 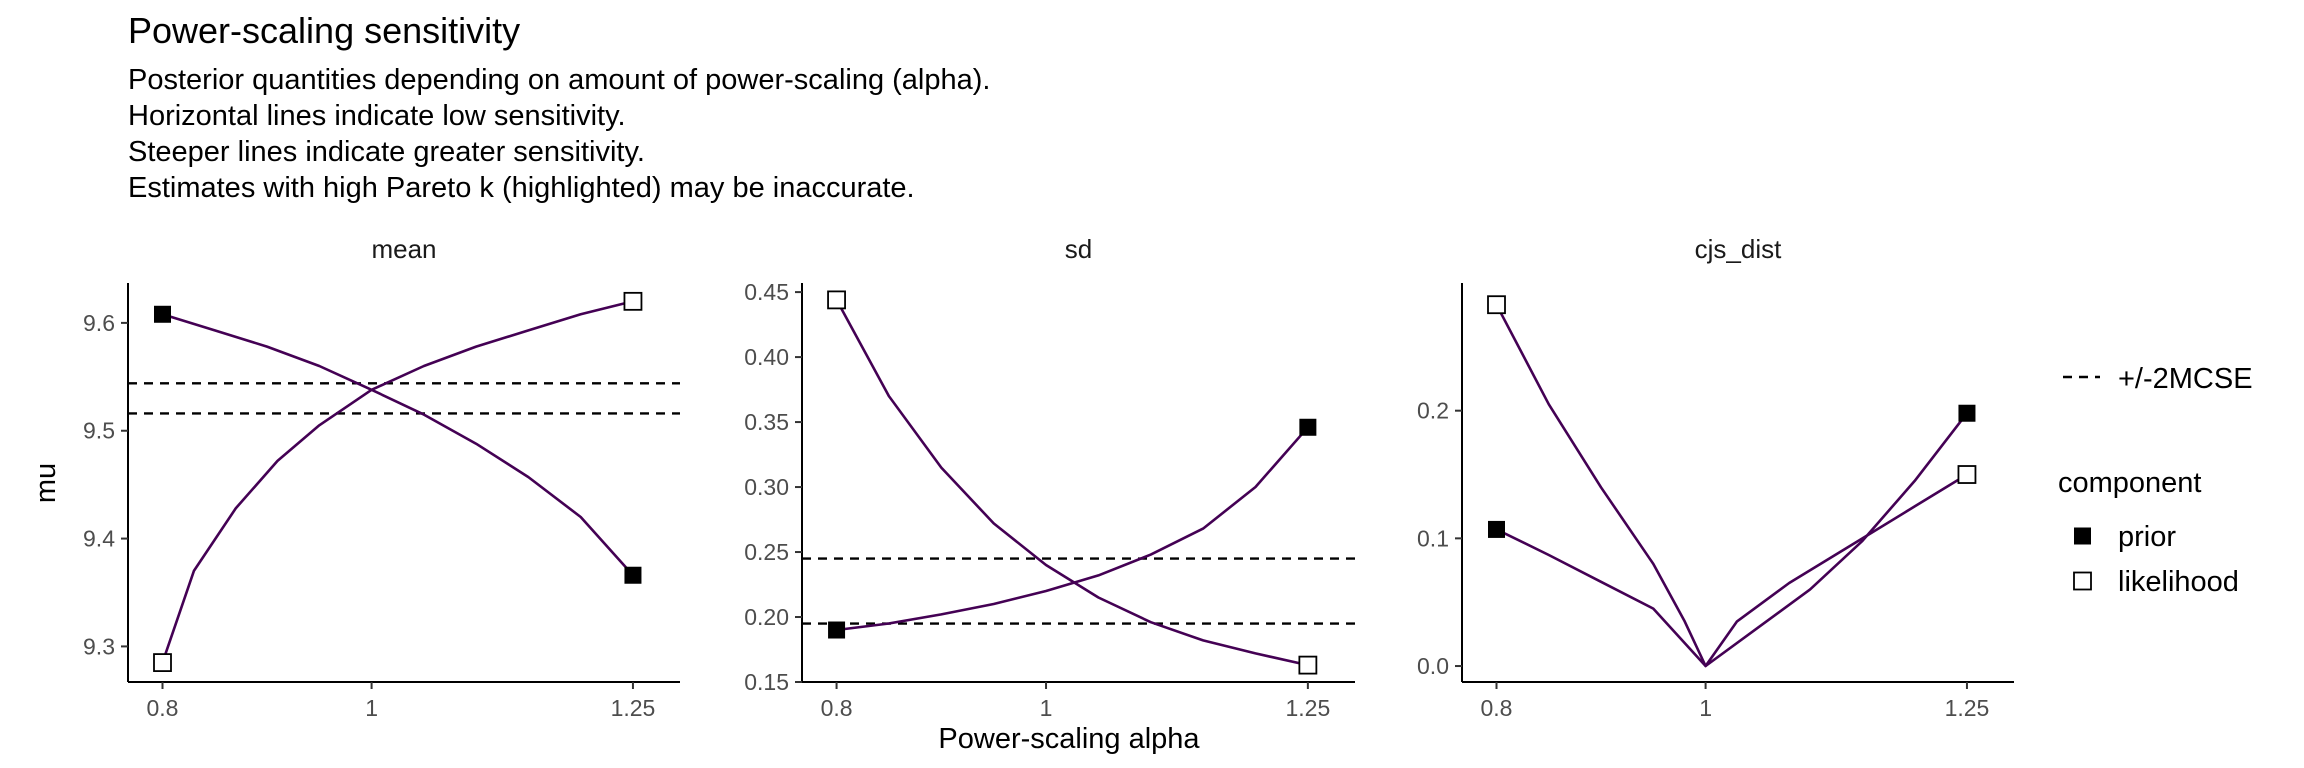 I want to click on y-tick-label: 9.4, so click(x=99, y=539).